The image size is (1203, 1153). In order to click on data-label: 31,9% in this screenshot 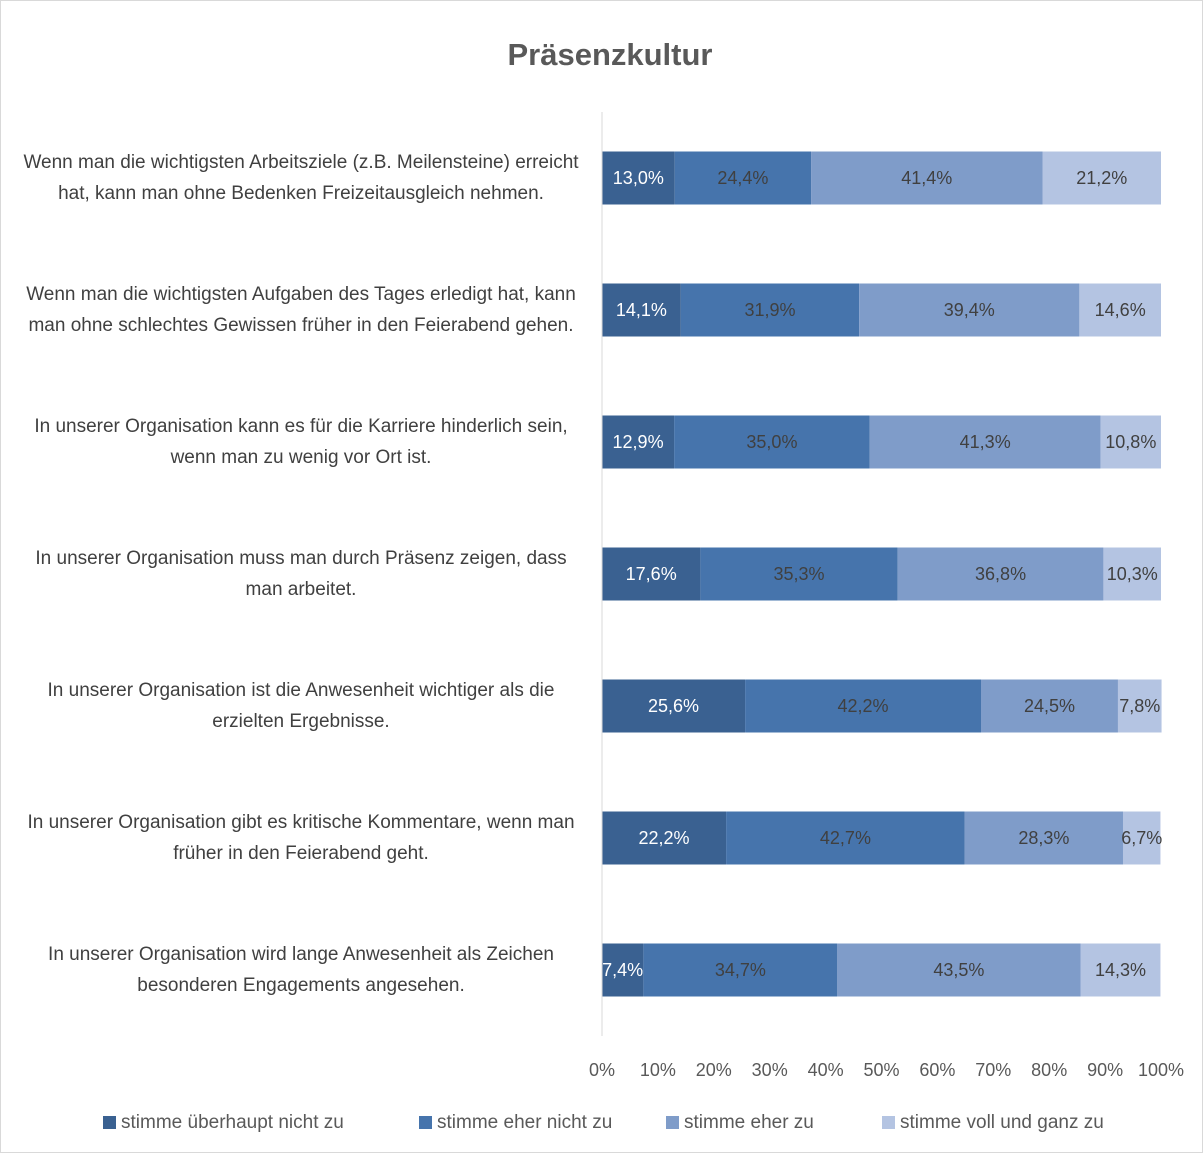, I will do `click(769, 310)`.